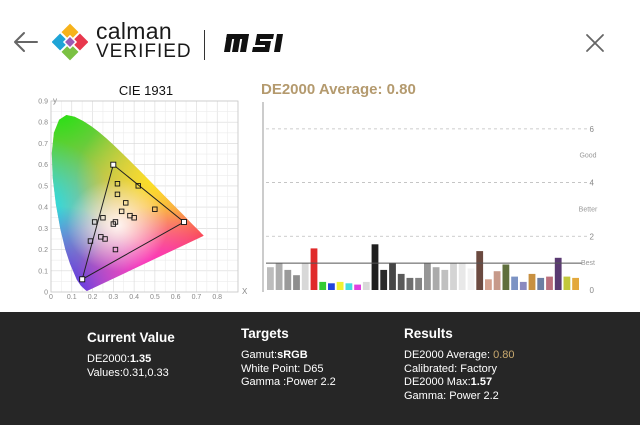 The height and width of the screenshot is (425, 640). I want to click on brand-calman: calman, so click(134, 31).